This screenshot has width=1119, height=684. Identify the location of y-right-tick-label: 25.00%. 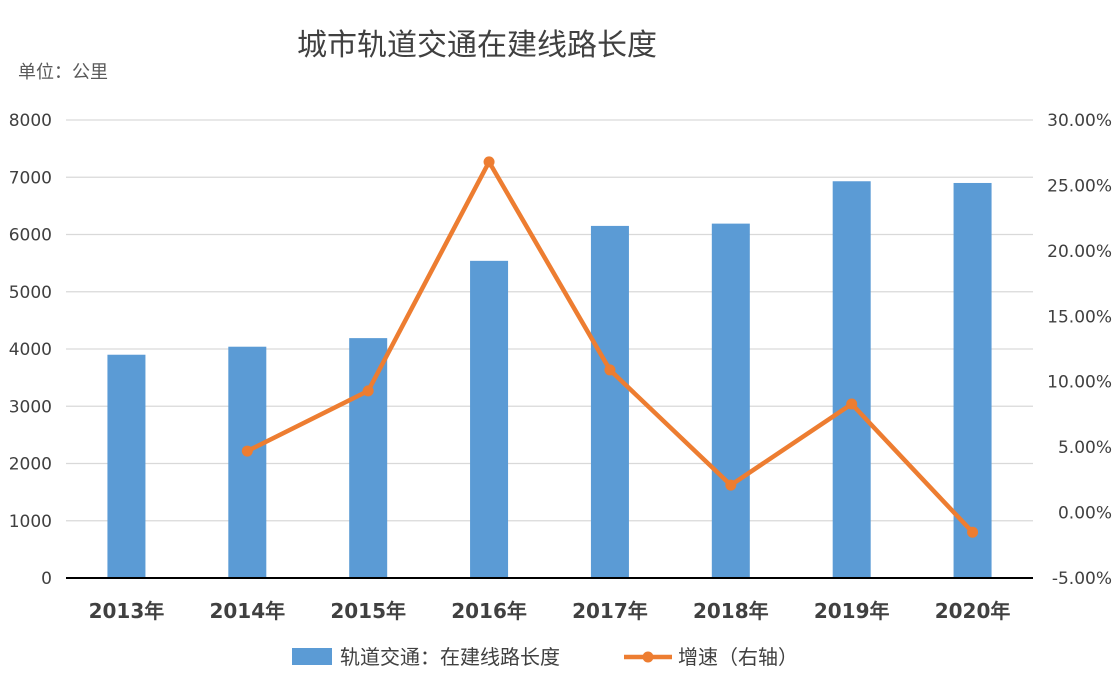
(1079, 186).